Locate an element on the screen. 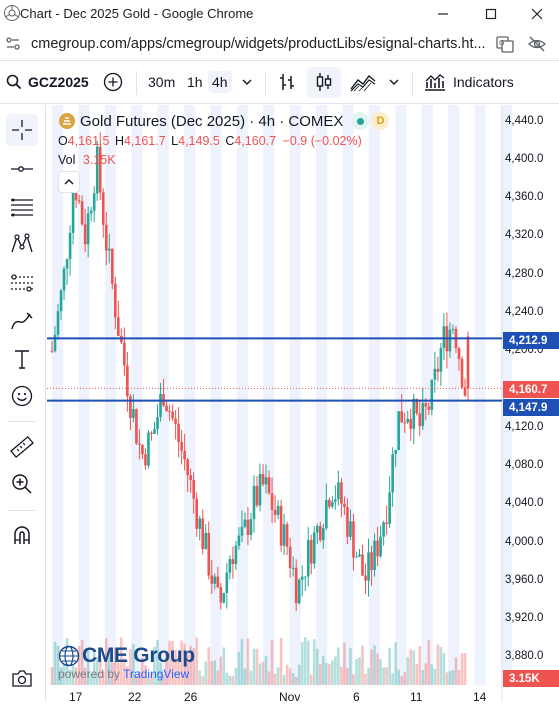  close-button is located at coordinates (536, 14).